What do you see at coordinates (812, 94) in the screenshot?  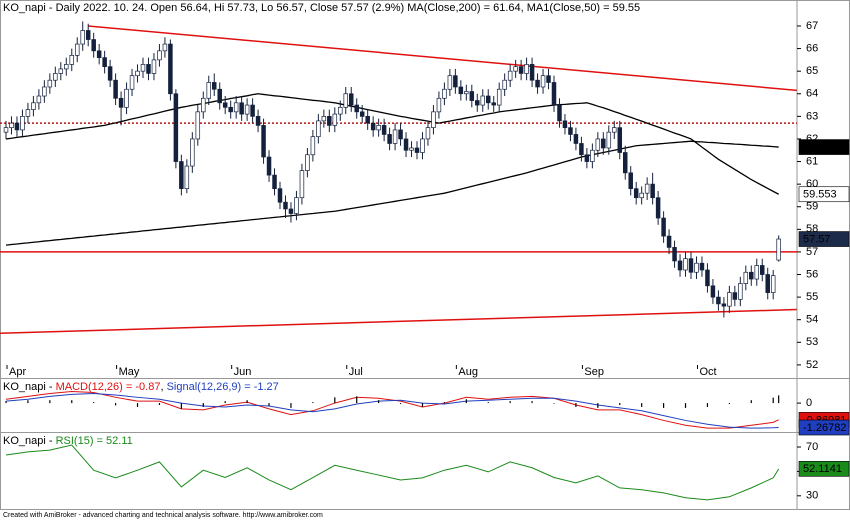 I see `y-tick-label: 64` at bounding box center [812, 94].